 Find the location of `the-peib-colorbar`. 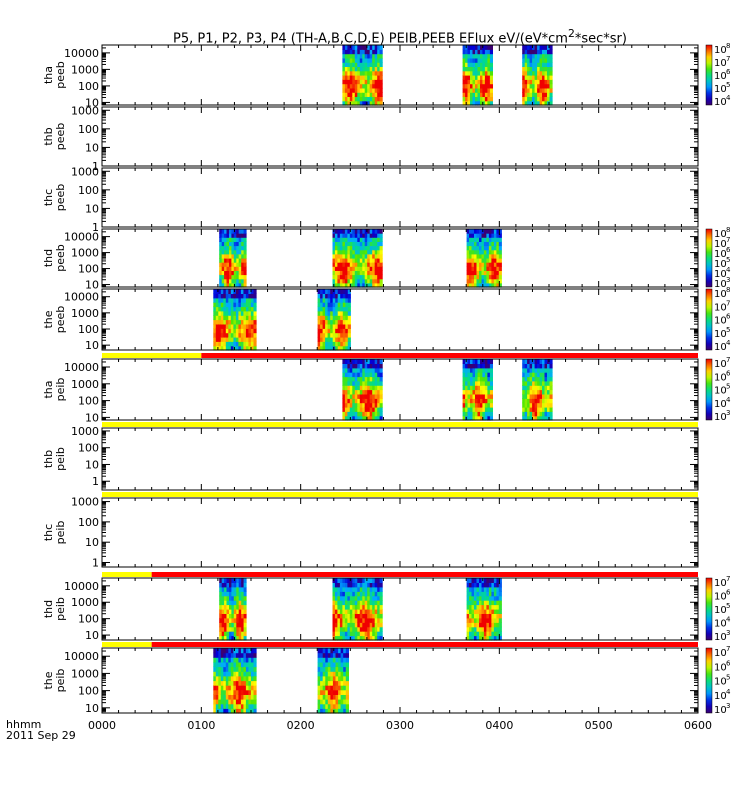

the-peib-colorbar is located at coordinates (709, 680).